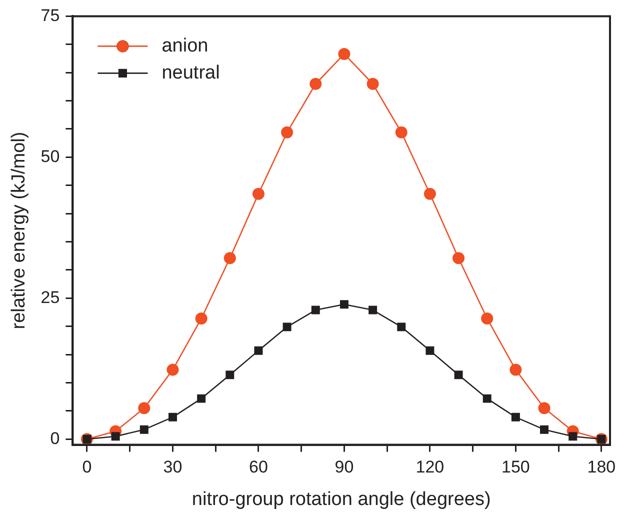  I want to click on y-axis-title: relative energy (kJ/mol), so click(19, 231).